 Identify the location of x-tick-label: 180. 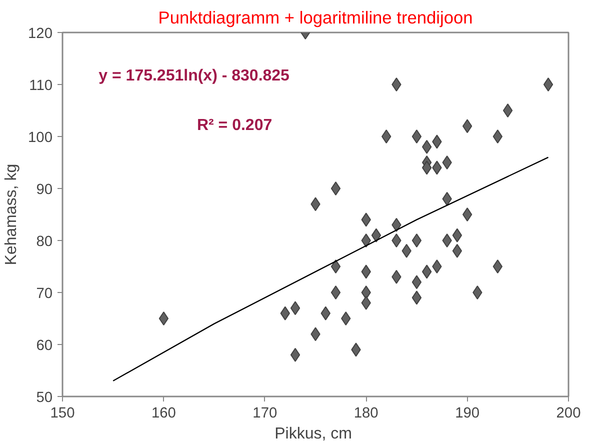
(366, 414).